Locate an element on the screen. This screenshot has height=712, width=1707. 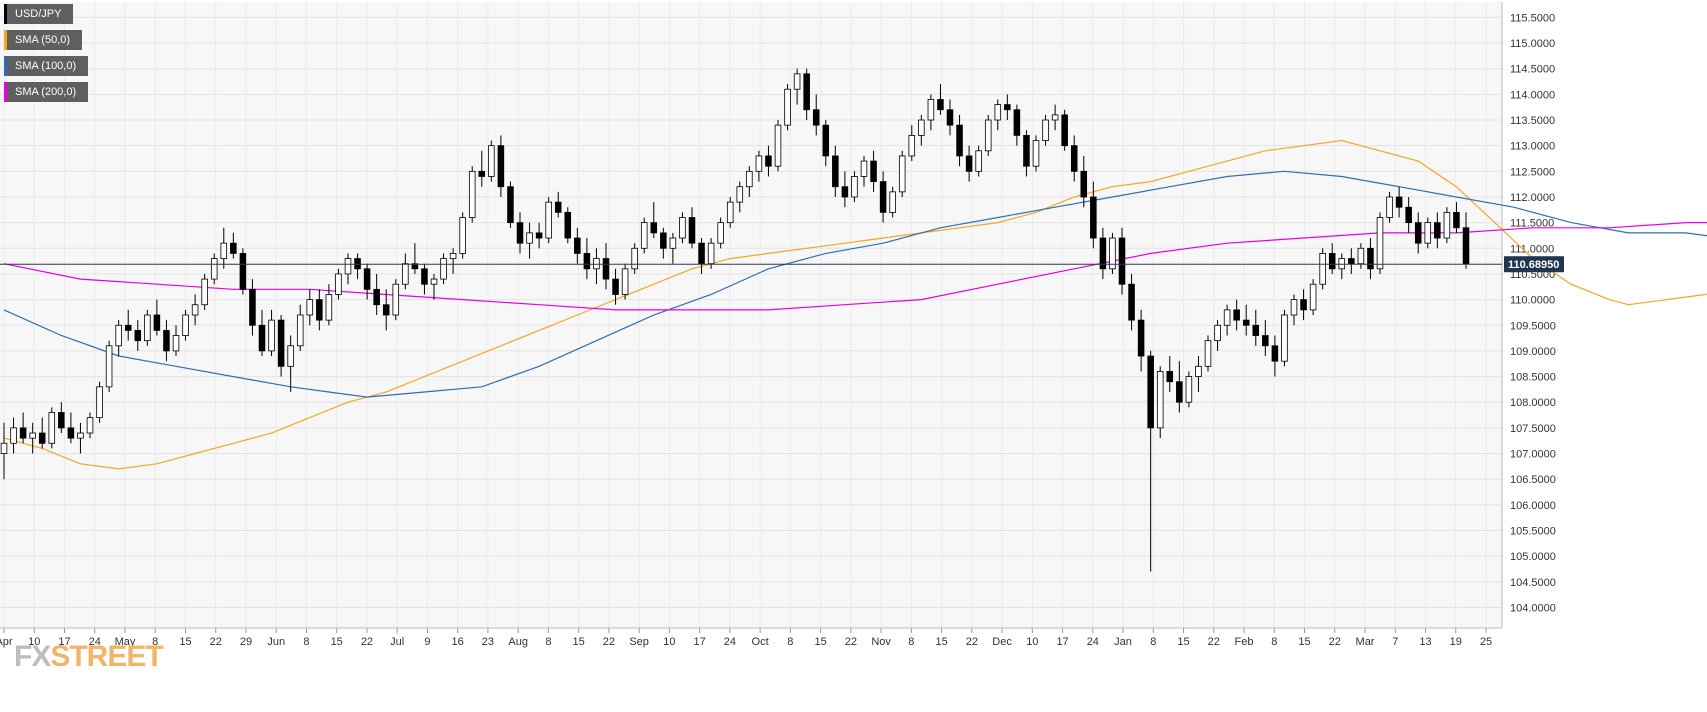
y-tick-label: 108.0000 is located at coordinates (1533, 403).